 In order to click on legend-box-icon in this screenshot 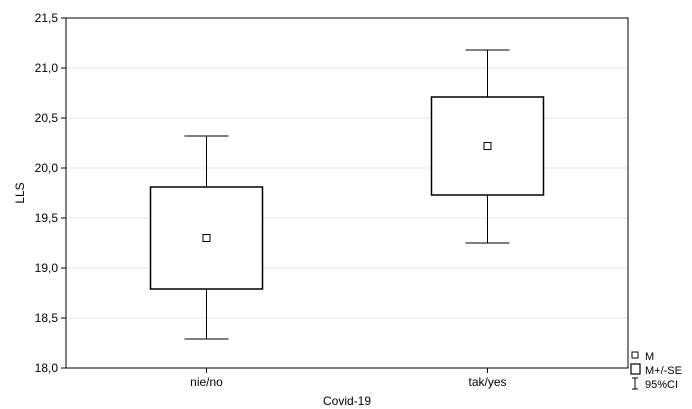, I will do `click(635, 369)`.